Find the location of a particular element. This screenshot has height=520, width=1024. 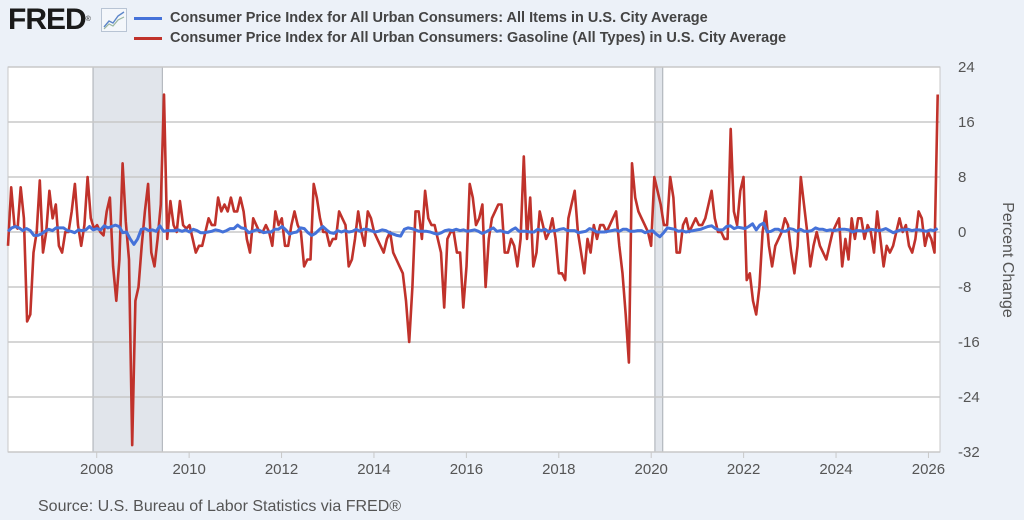

y-tick-label: -24 is located at coordinates (969, 397).